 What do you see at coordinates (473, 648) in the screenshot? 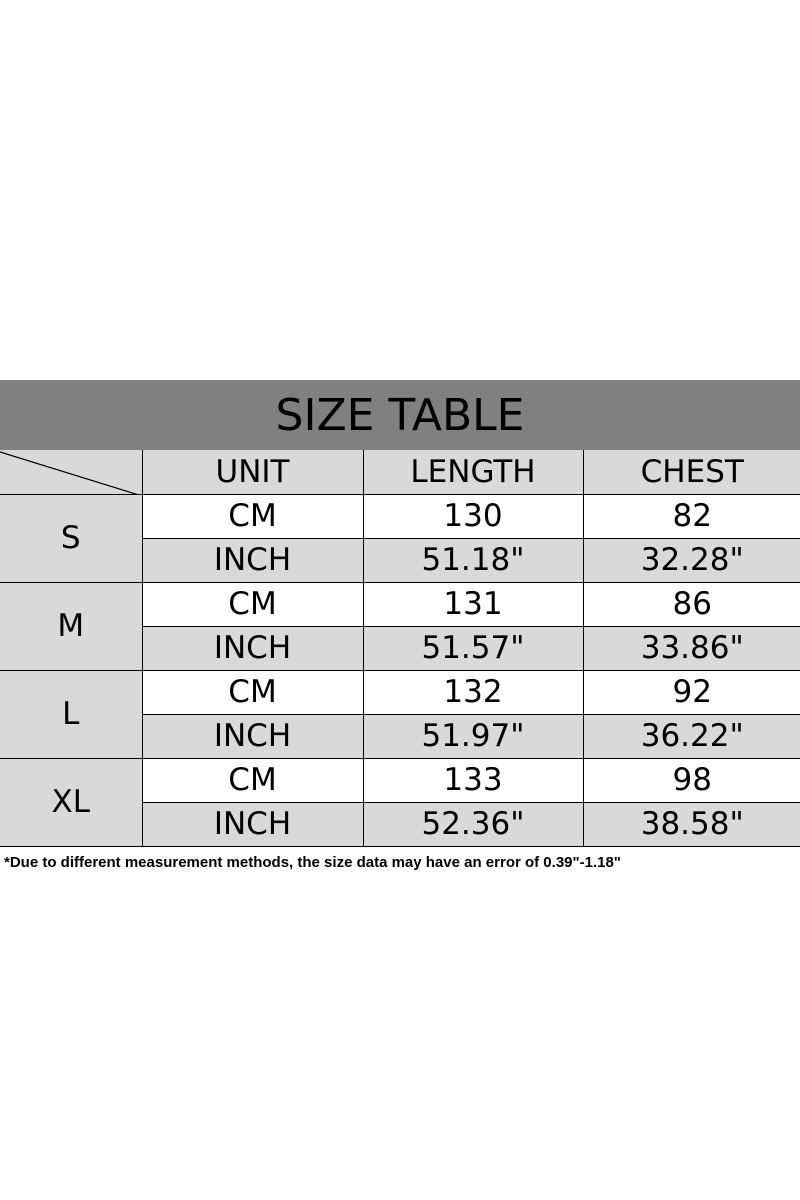
I see `length-cell: 51.57"` at bounding box center [473, 648].